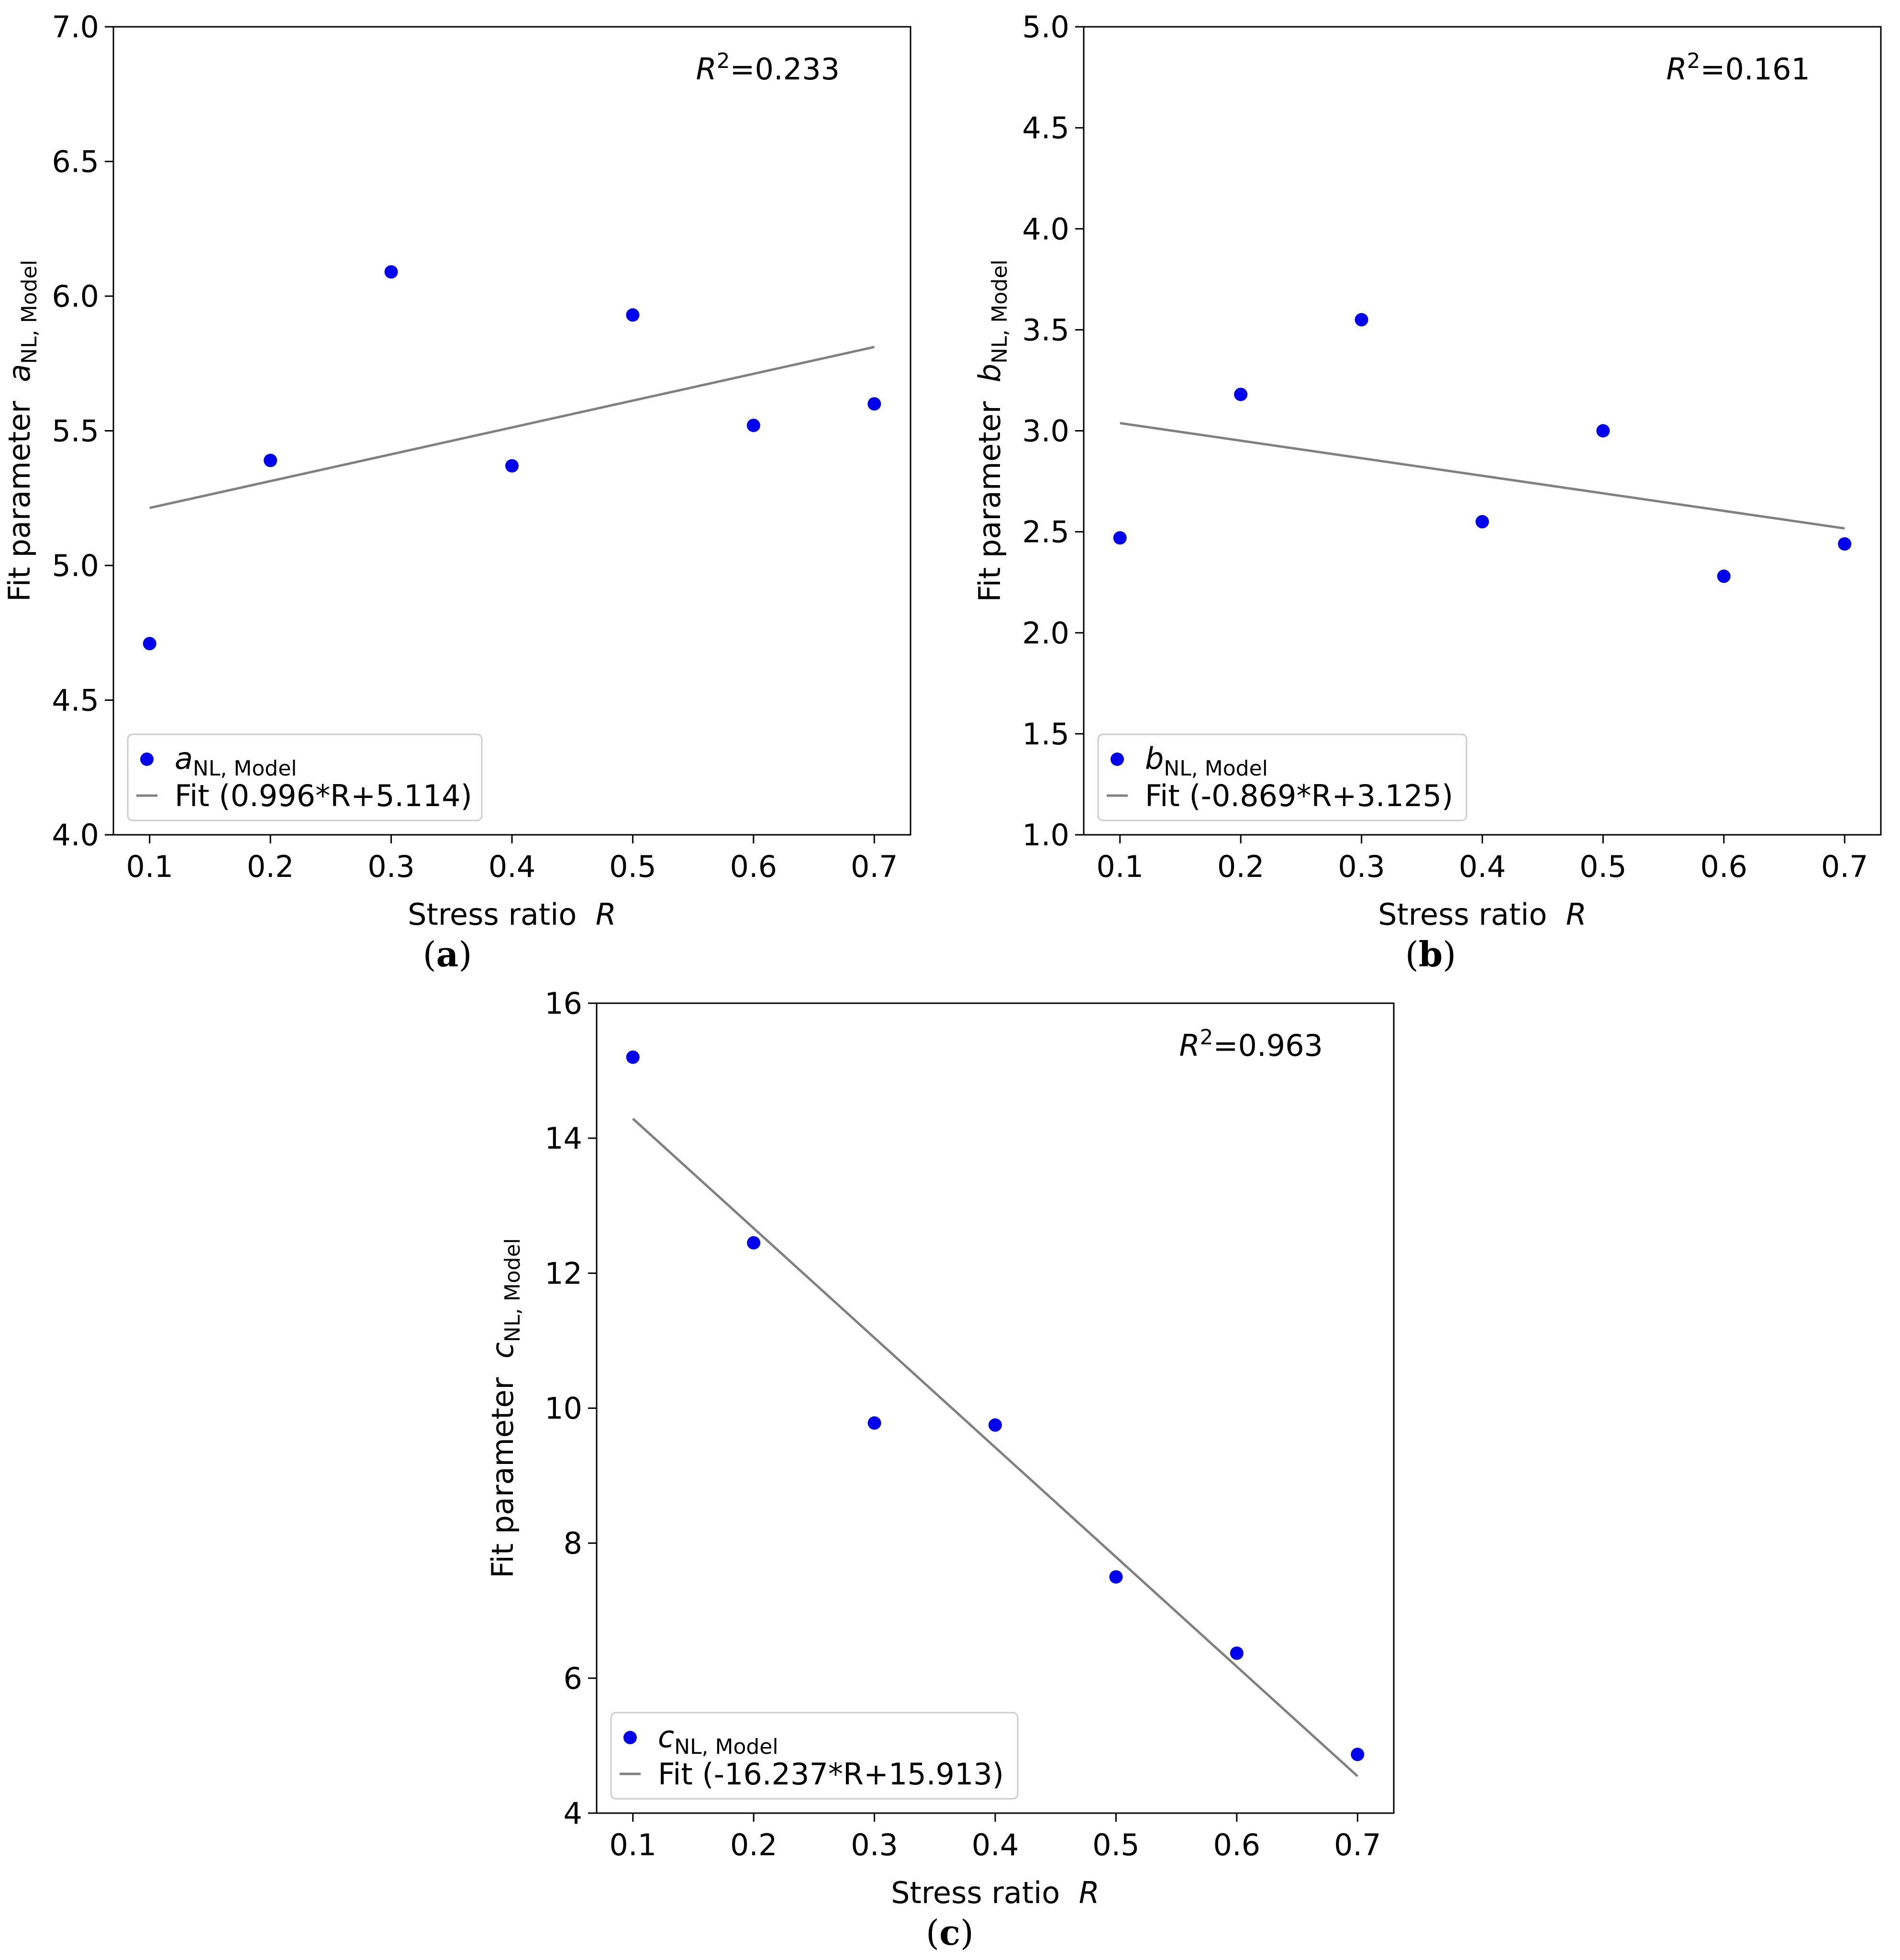 The height and width of the screenshot is (1960, 1900). I want to click on panel-a-y-tick-label: 5.5, so click(75, 431).